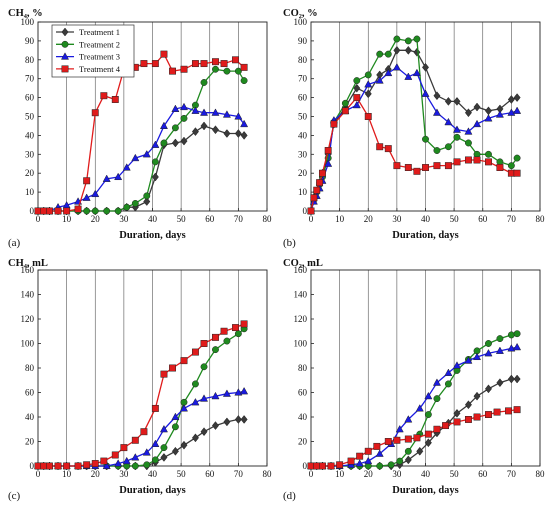 The height and width of the screenshot is (507, 550). Describe the element at coordinates (182, 219) in the screenshot. I see `x-tick-label: 50` at that location.